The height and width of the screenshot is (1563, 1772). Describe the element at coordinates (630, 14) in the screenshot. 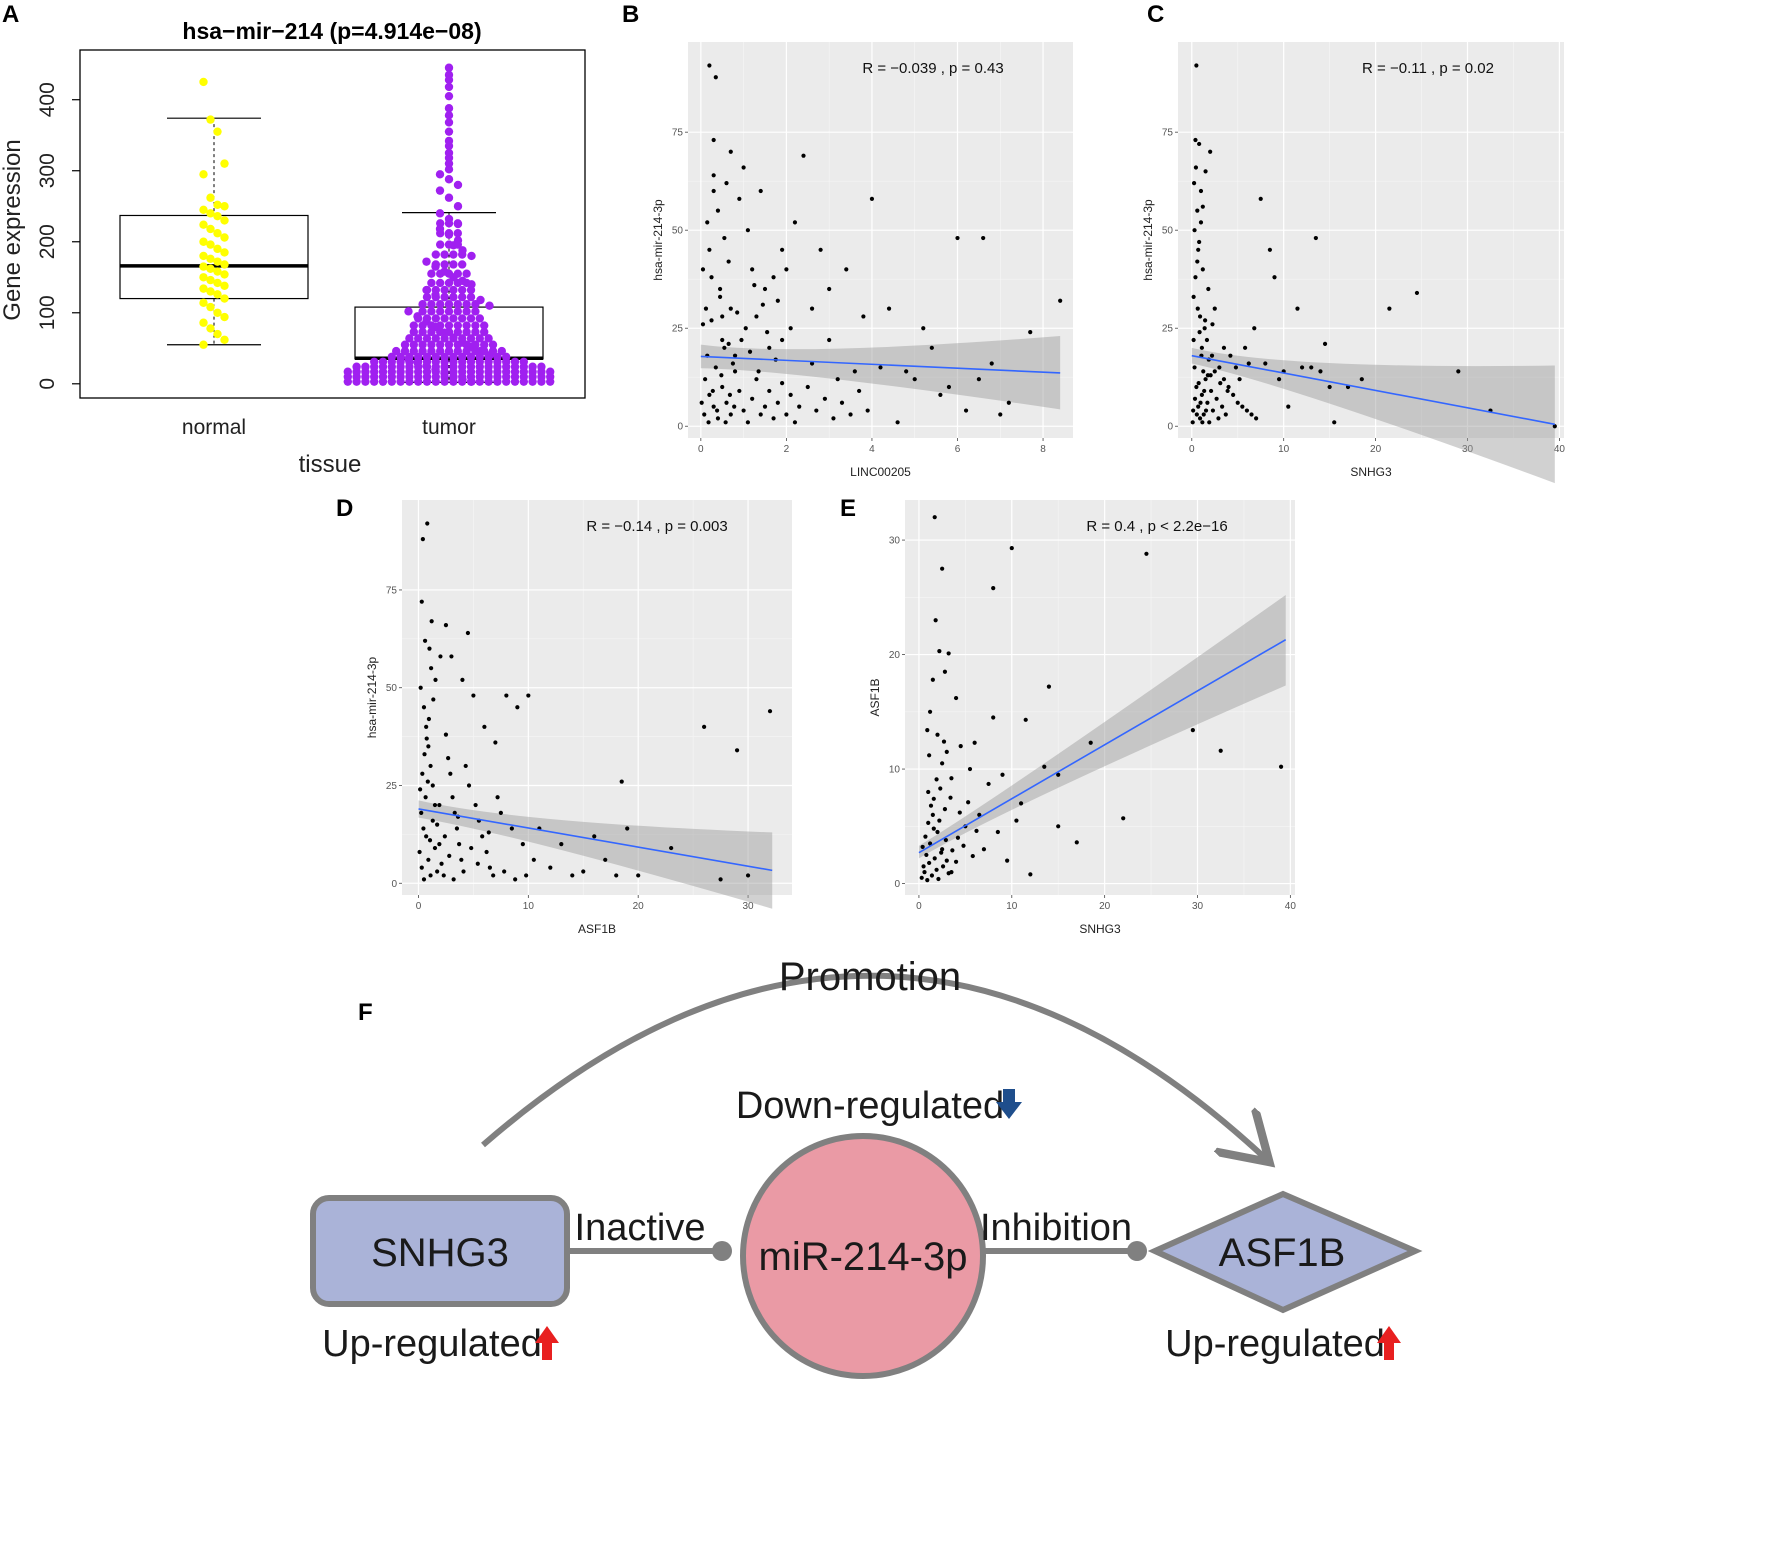

I see `panel-label-b: B` at that location.